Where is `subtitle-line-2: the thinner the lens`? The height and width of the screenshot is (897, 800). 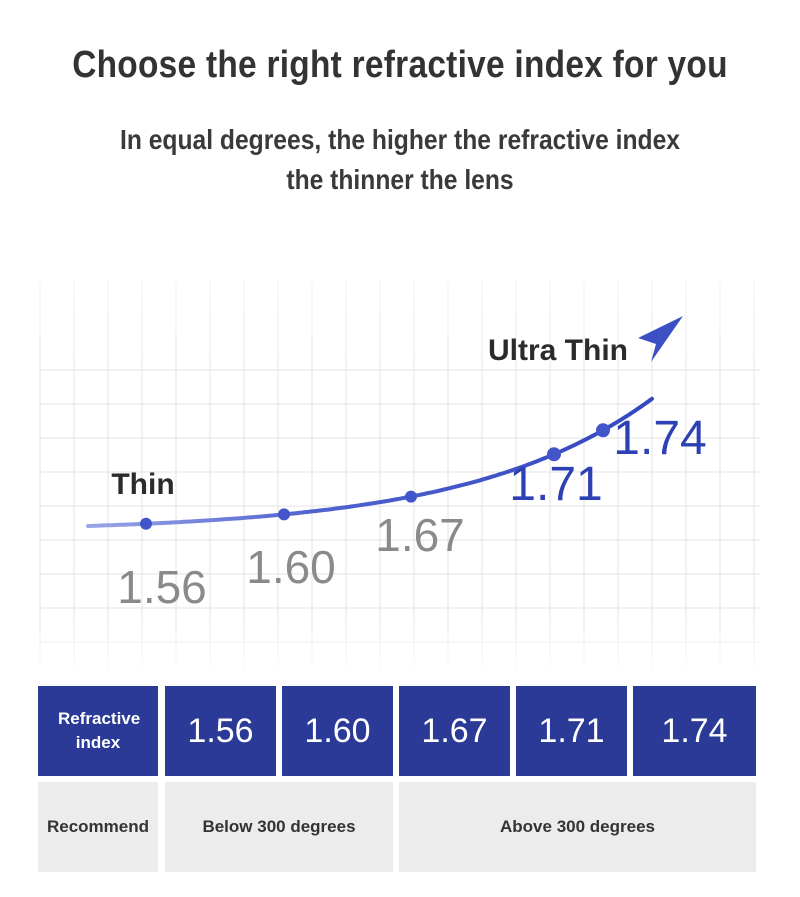 subtitle-line-2: the thinner the lens is located at coordinates (400, 179).